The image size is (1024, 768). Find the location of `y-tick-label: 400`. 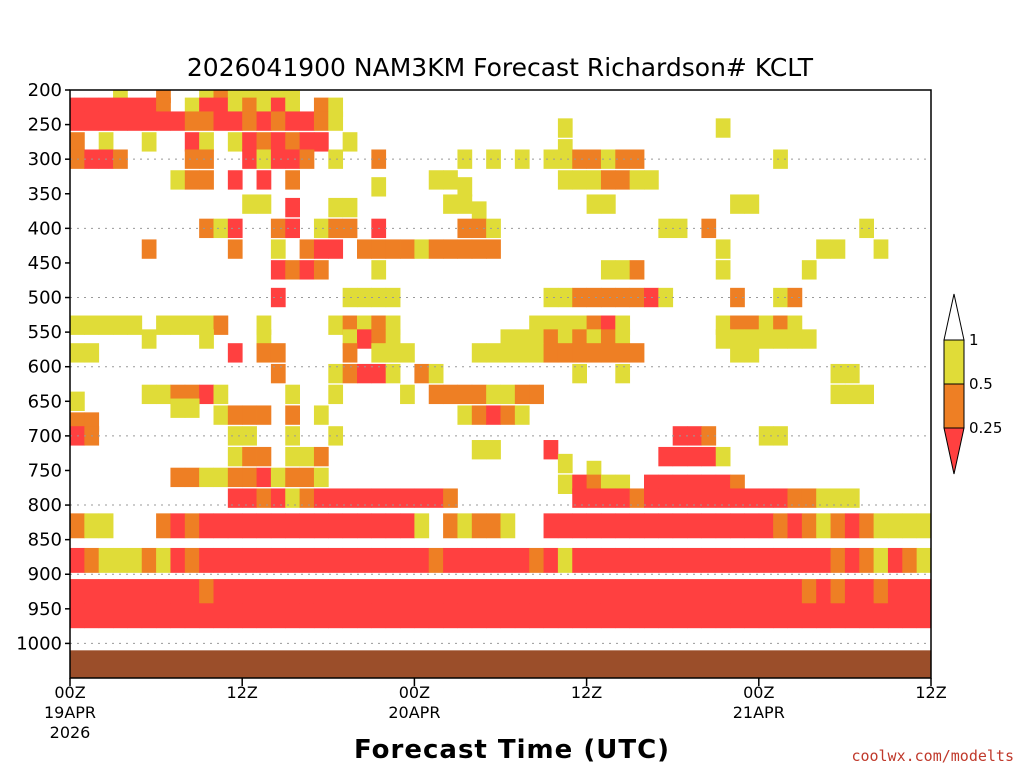

y-tick-label: 400 is located at coordinates (45, 228).